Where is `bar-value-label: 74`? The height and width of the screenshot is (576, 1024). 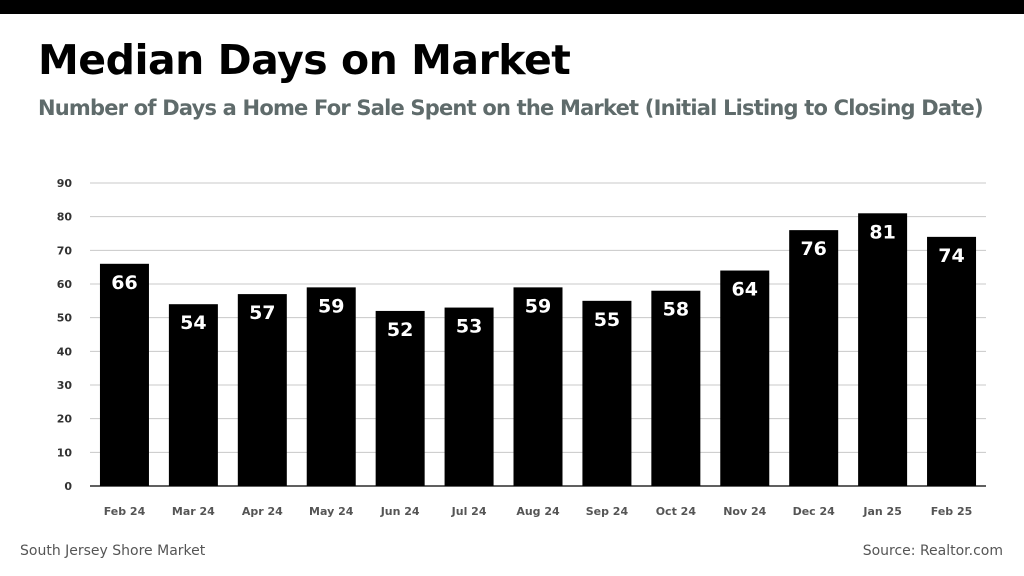
bar-value-label: 74 is located at coordinates (951, 256).